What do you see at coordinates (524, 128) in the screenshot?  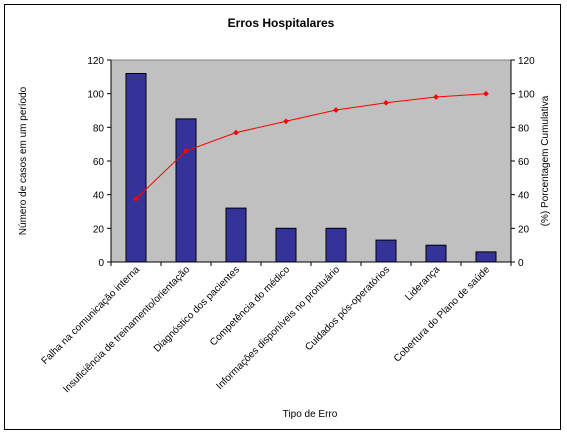 I see `y2-tick-label: 80` at bounding box center [524, 128].